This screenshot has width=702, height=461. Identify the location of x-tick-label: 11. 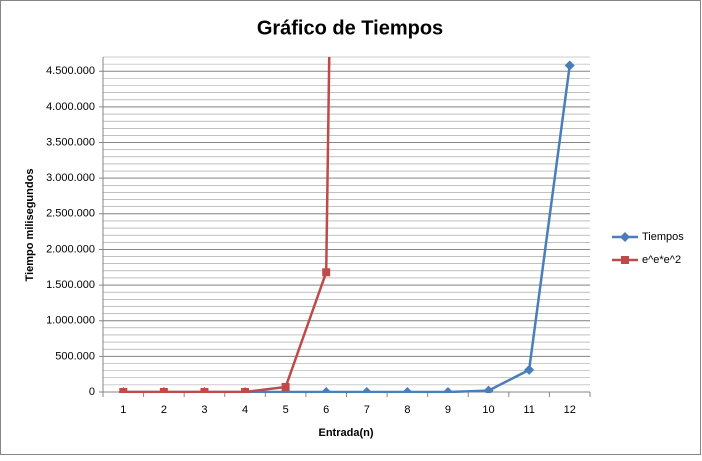
(528, 410).